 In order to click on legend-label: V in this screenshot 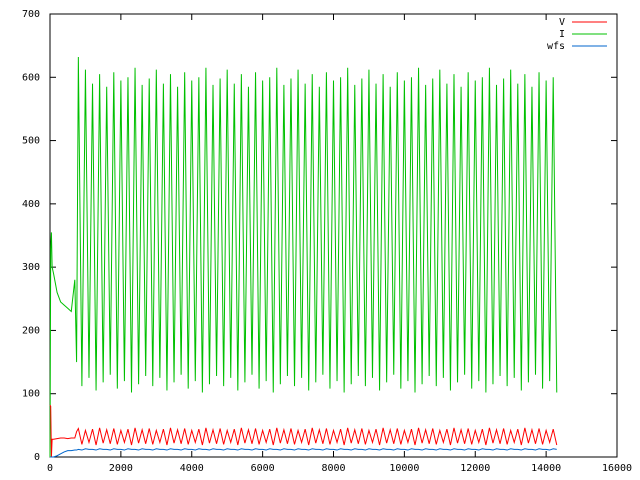, I will do `click(562, 22)`.